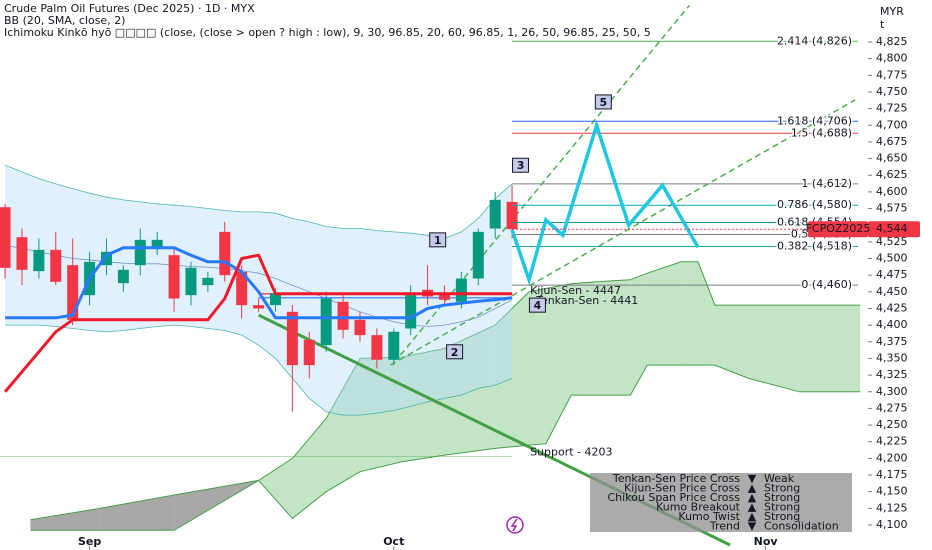 The height and width of the screenshot is (550, 932). I want to click on event-icon, so click(515, 525).